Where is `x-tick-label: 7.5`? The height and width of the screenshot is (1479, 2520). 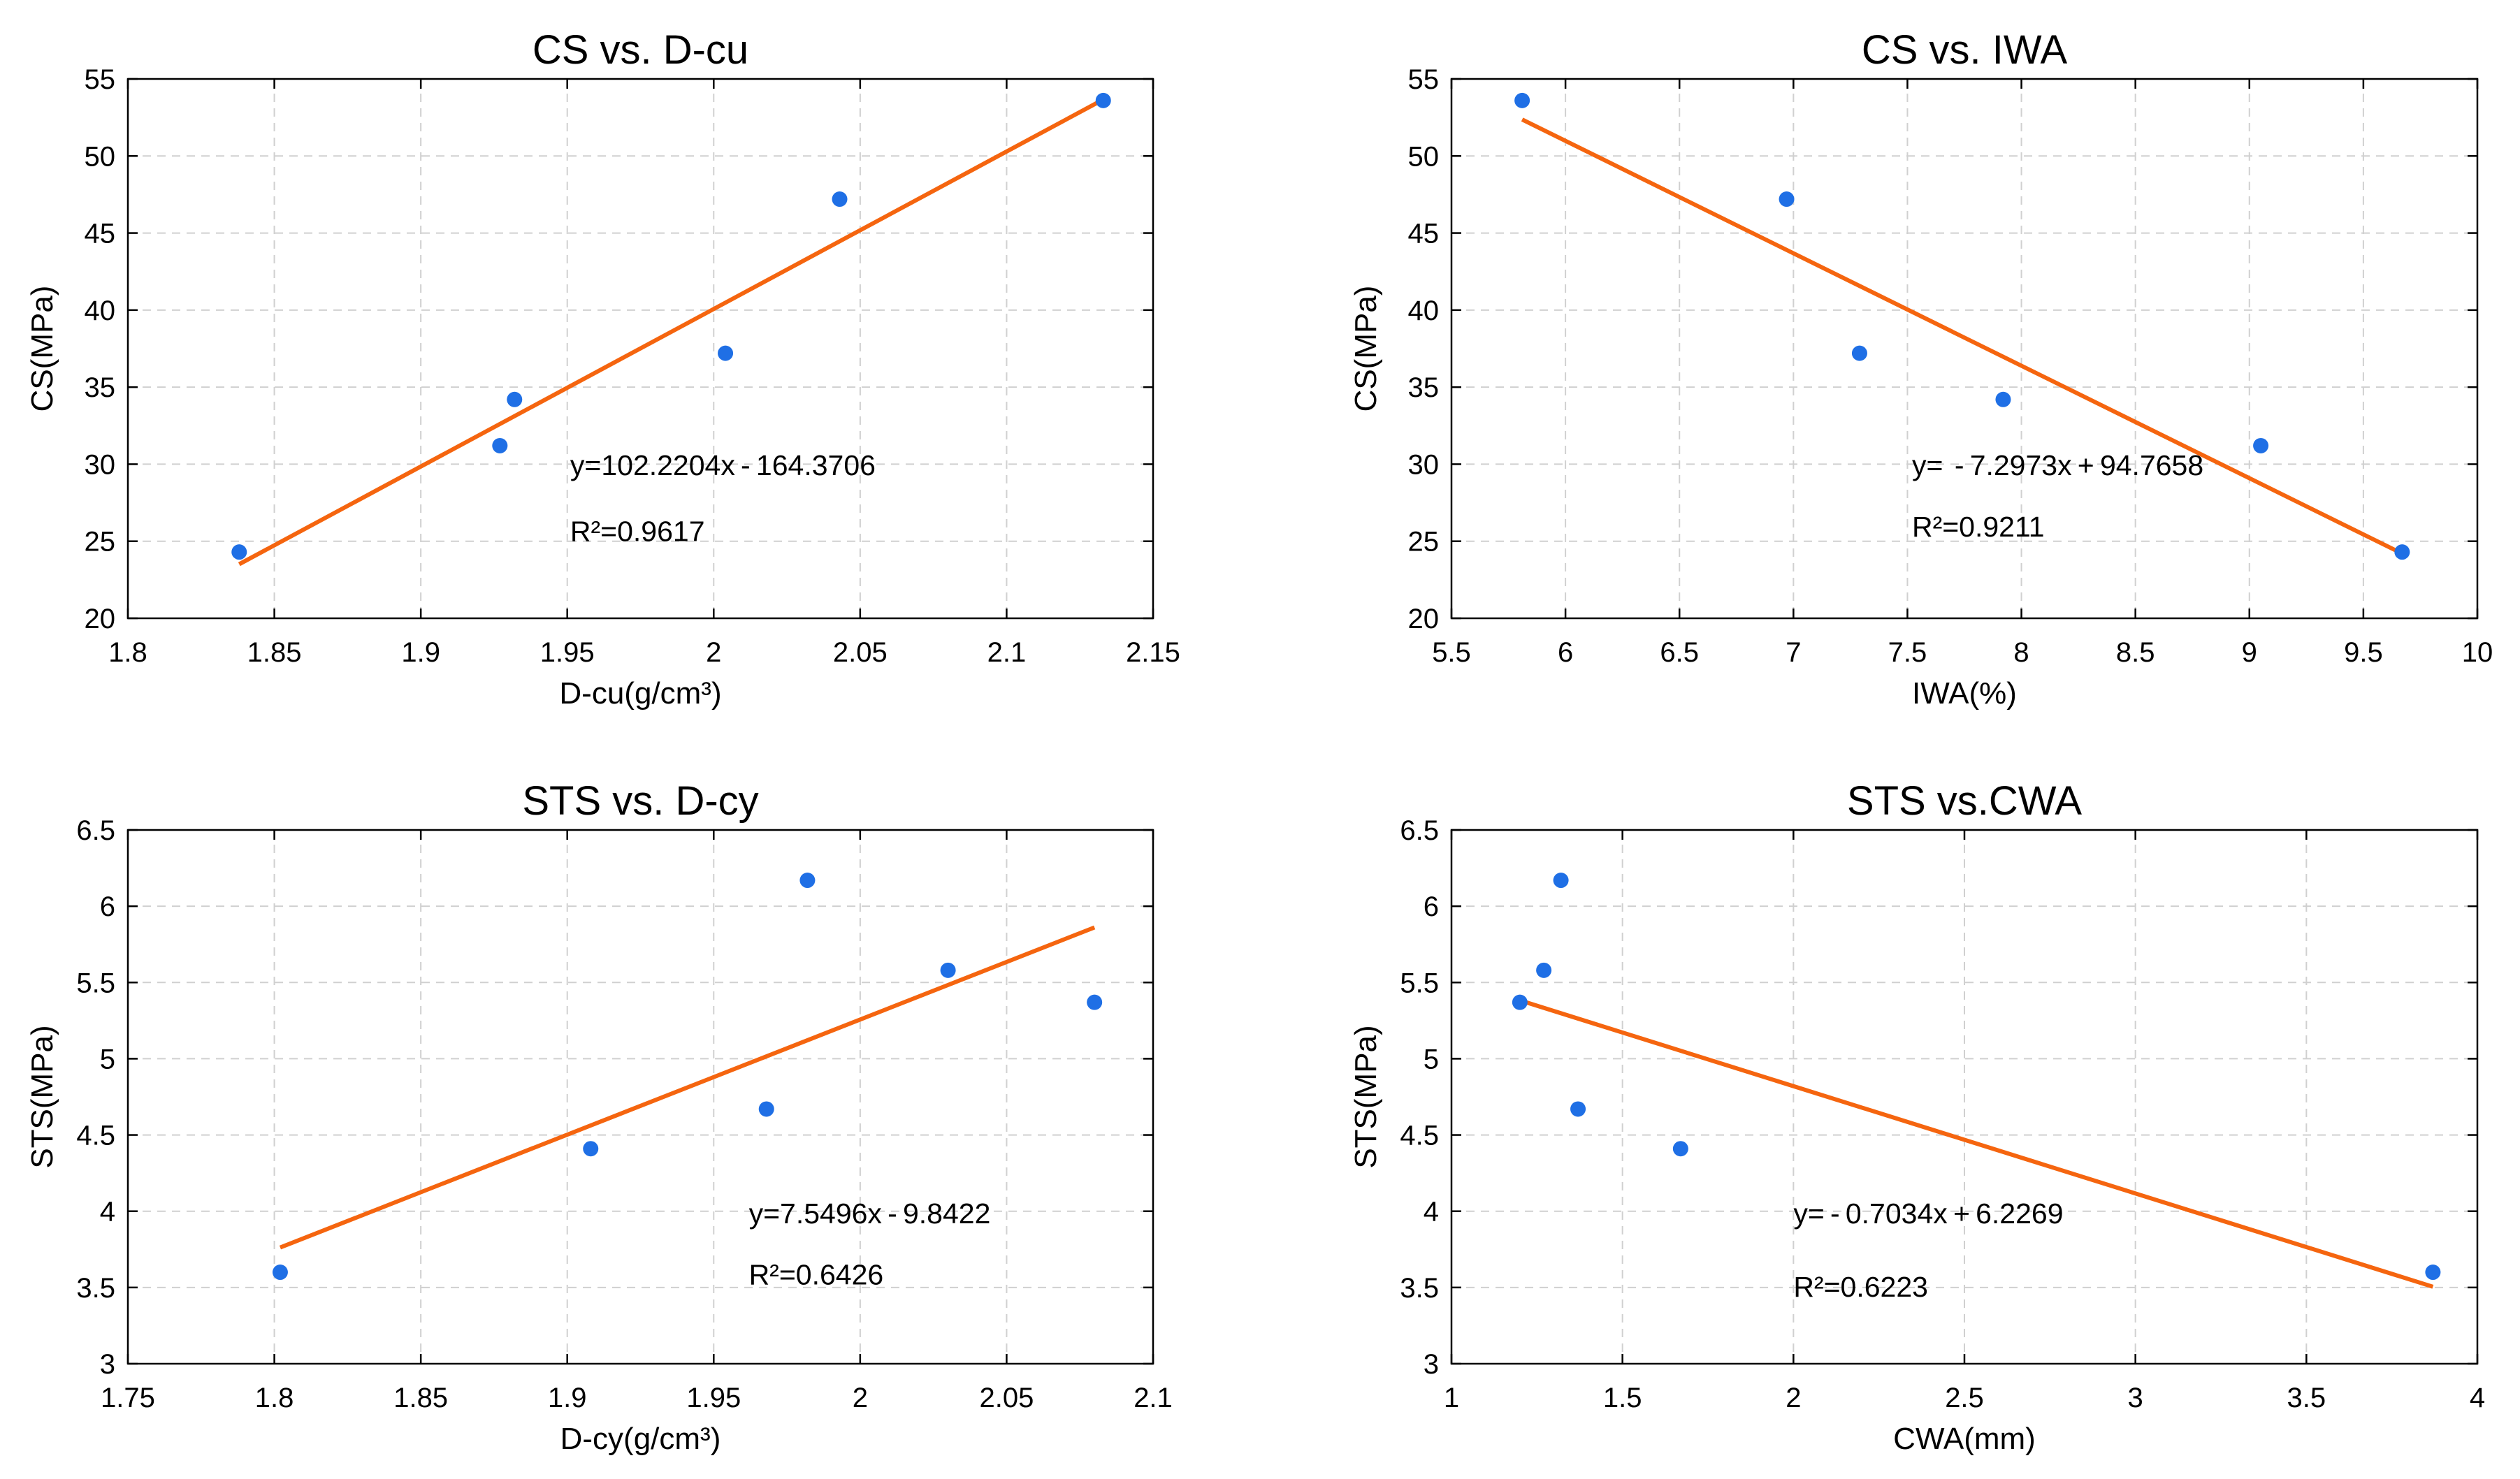 x-tick-label: 7.5 is located at coordinates (1907, 652).